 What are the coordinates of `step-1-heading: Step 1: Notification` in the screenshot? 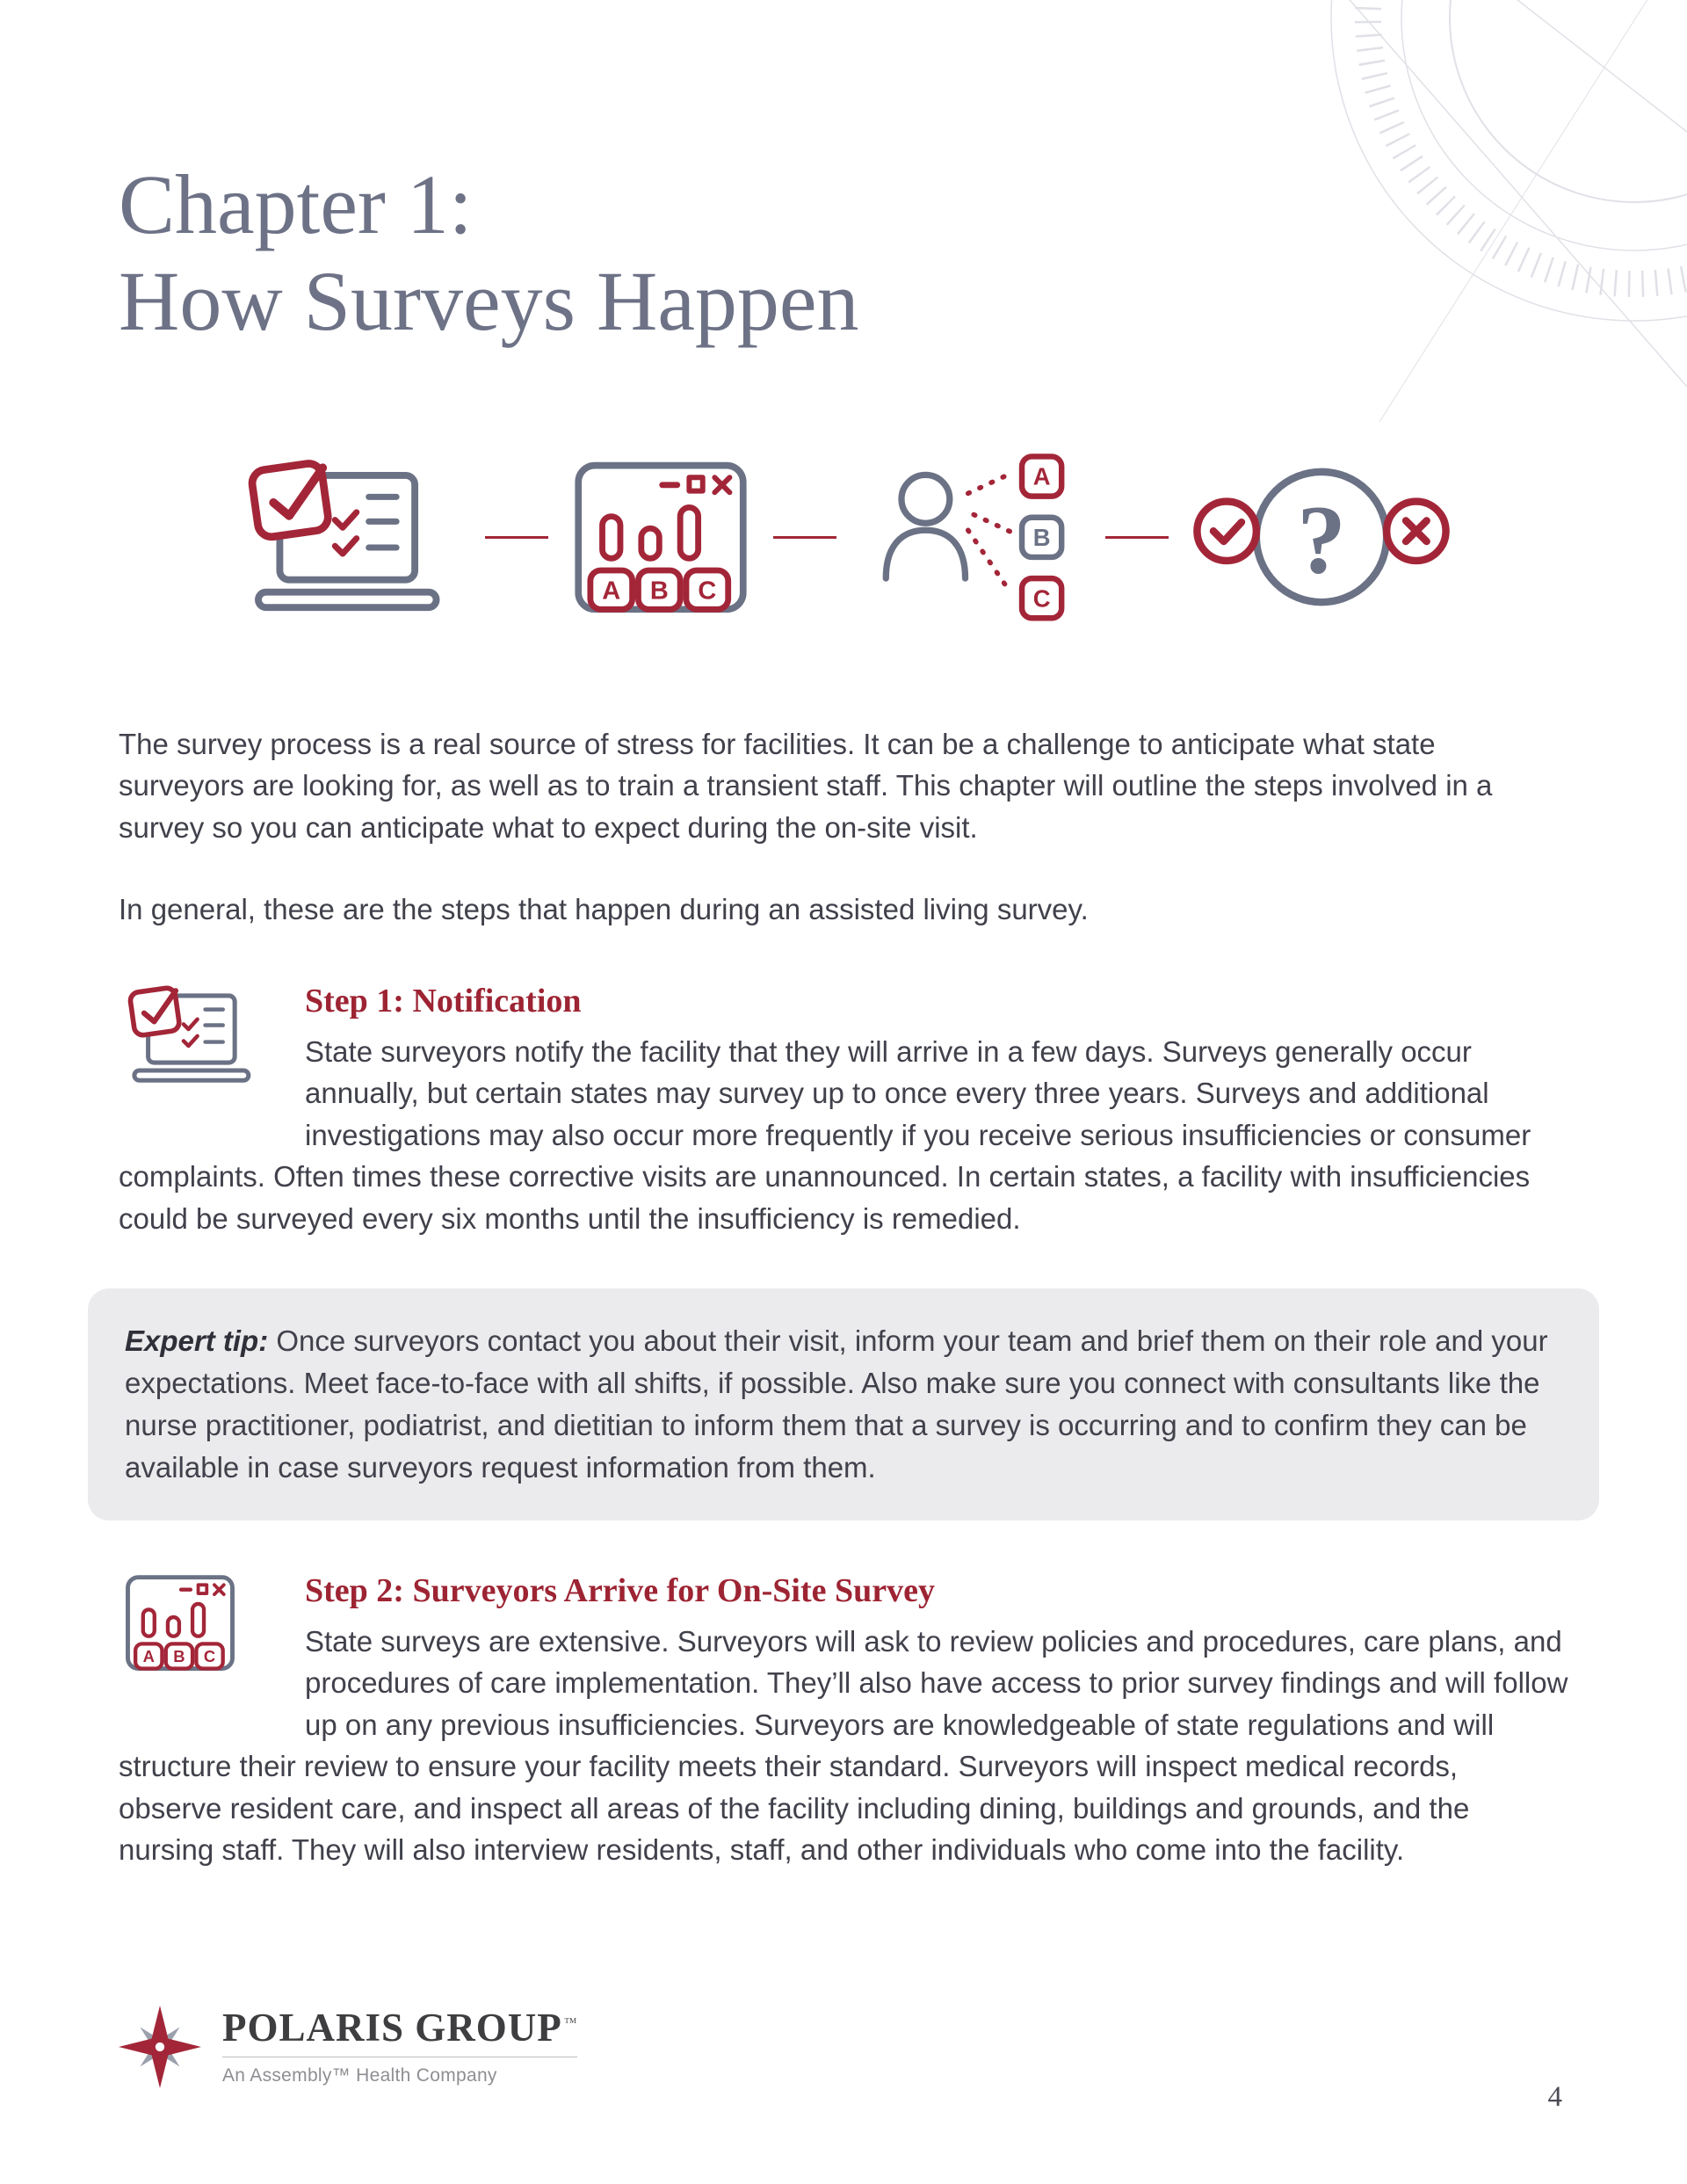 It's located at (443, 1001).